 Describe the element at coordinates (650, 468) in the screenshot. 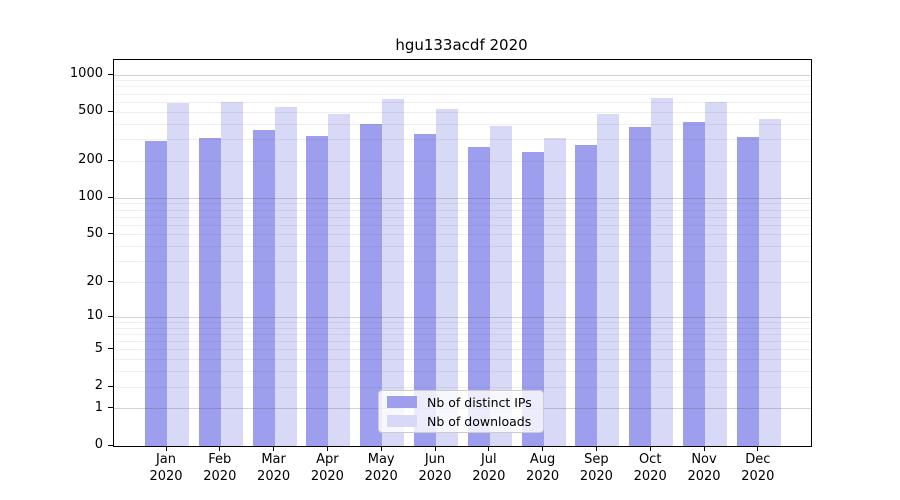

I see `x-tick-label: Oct 2020` at that location.